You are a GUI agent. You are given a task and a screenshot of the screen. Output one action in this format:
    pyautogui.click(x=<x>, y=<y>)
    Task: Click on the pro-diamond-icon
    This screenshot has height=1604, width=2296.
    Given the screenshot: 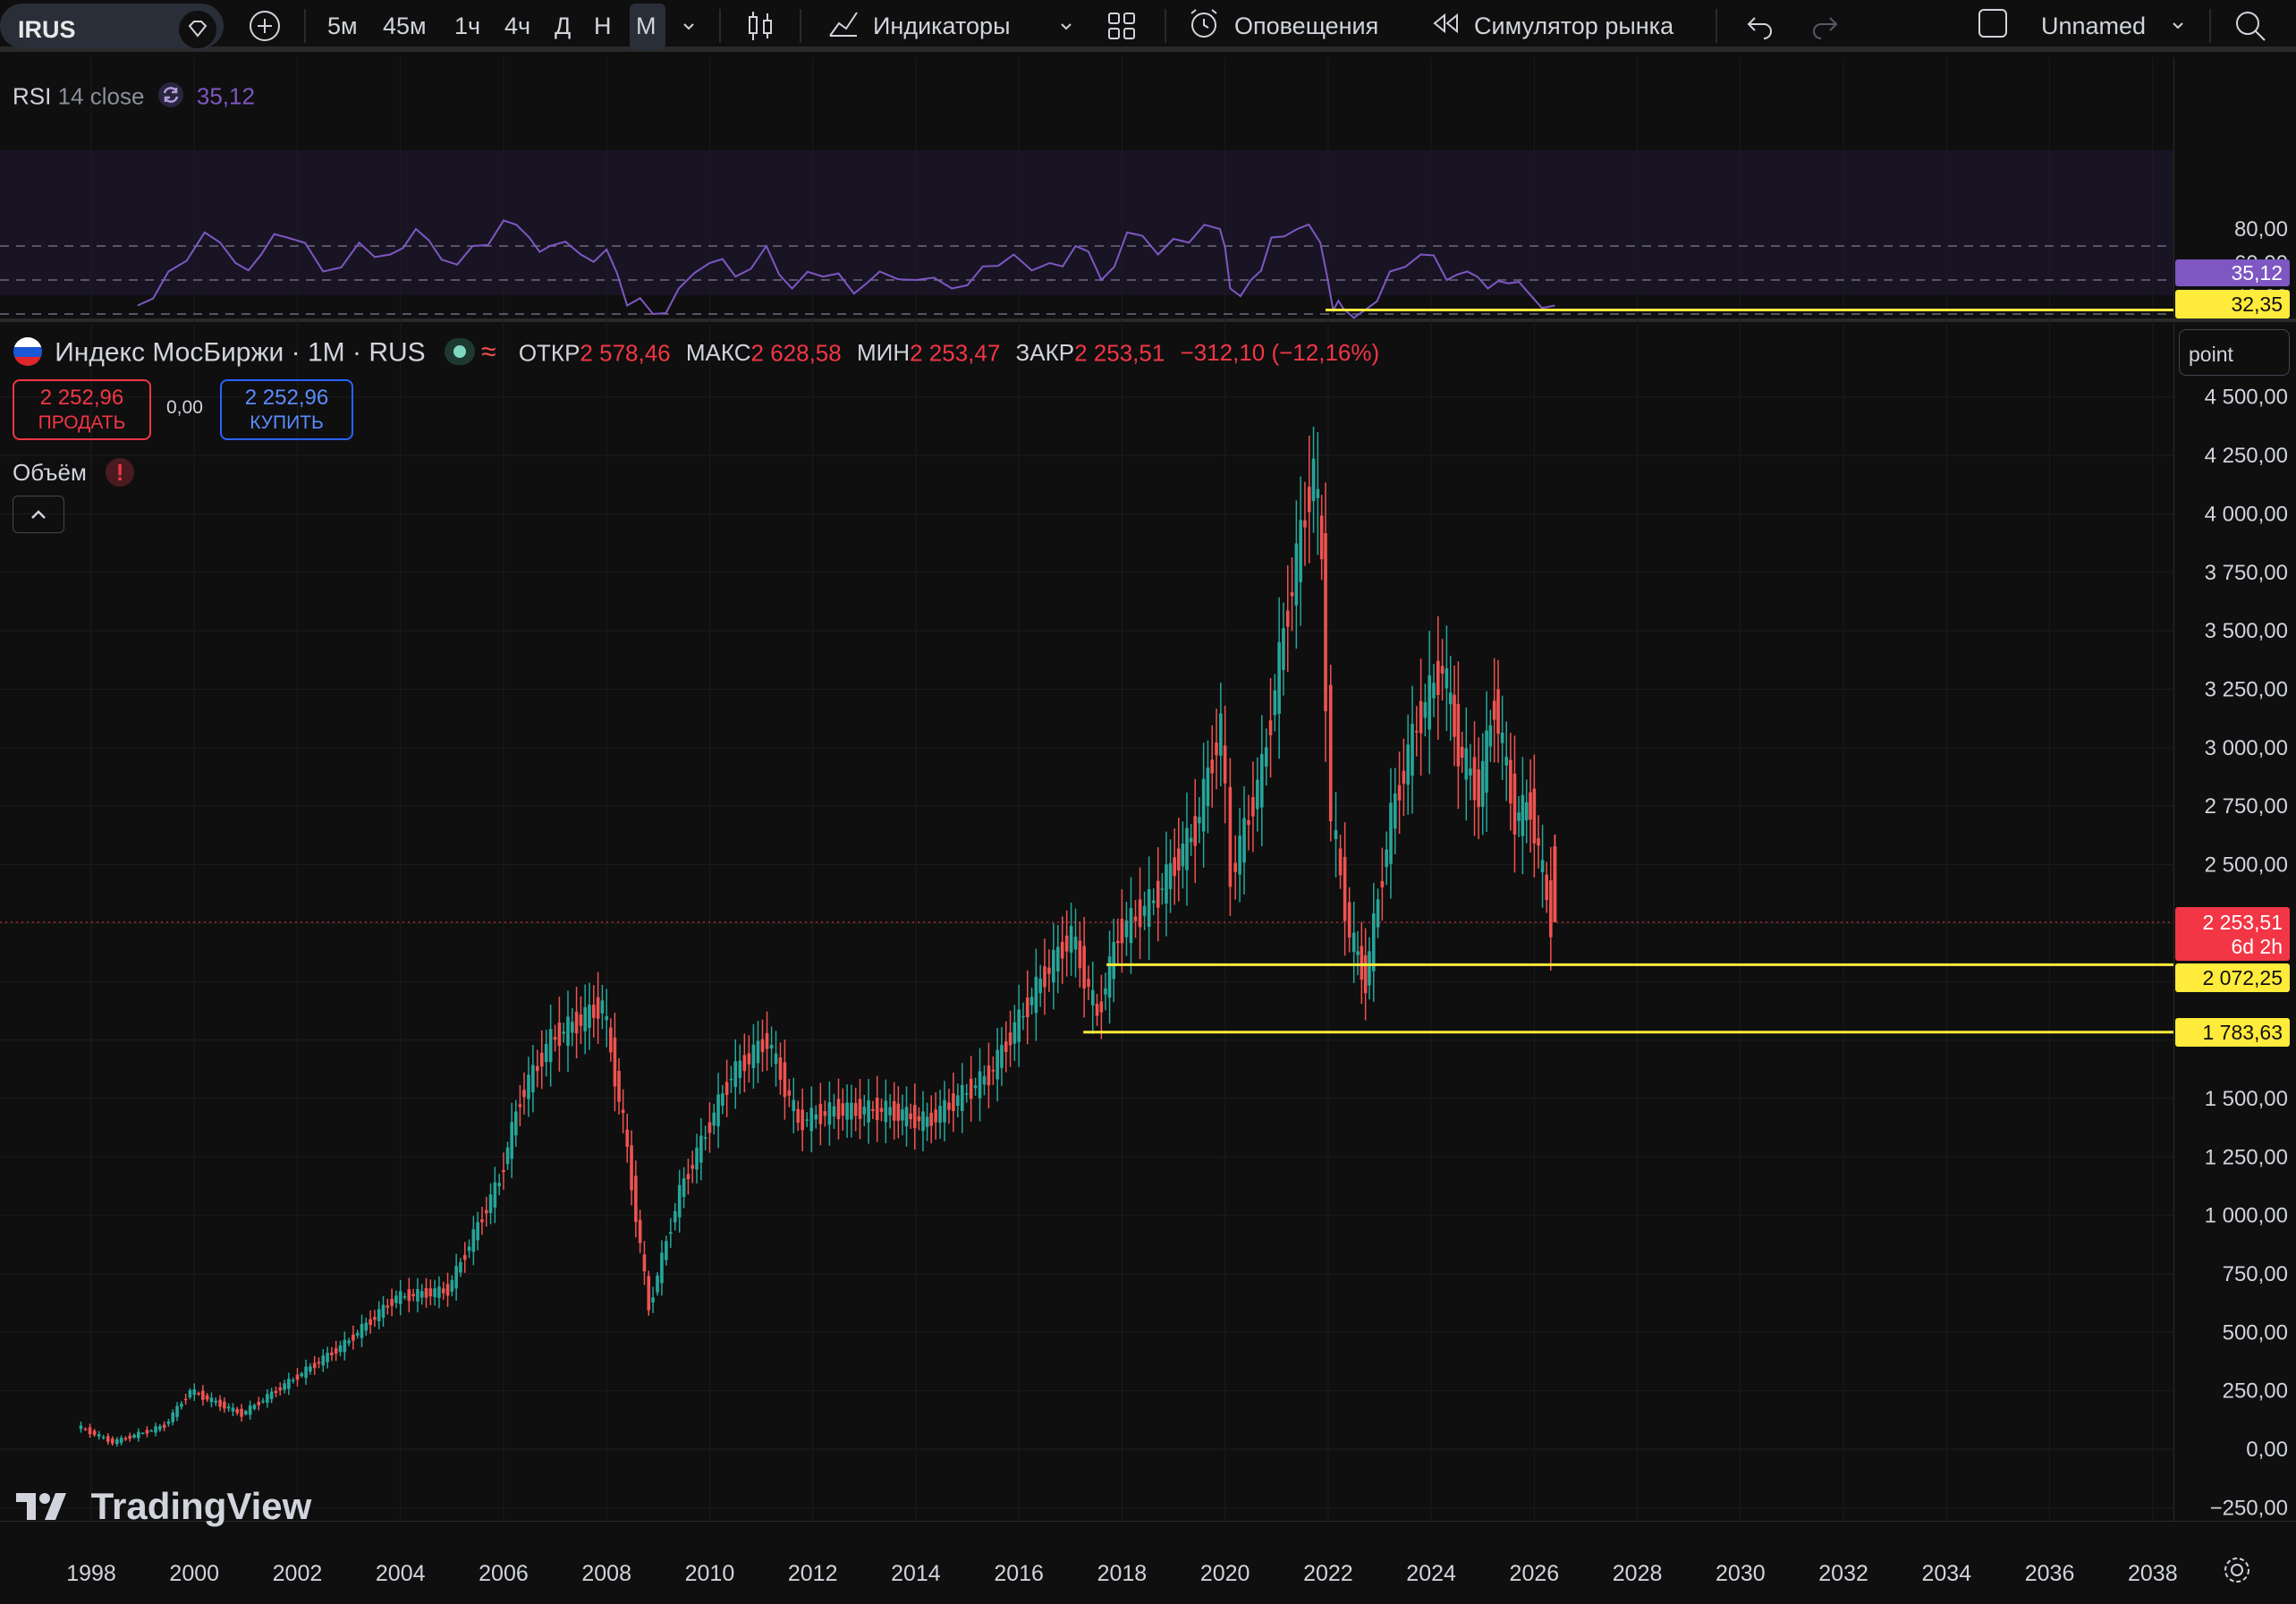 What is the action you would take?
    pyautogui.click(x=198, y=29)
    